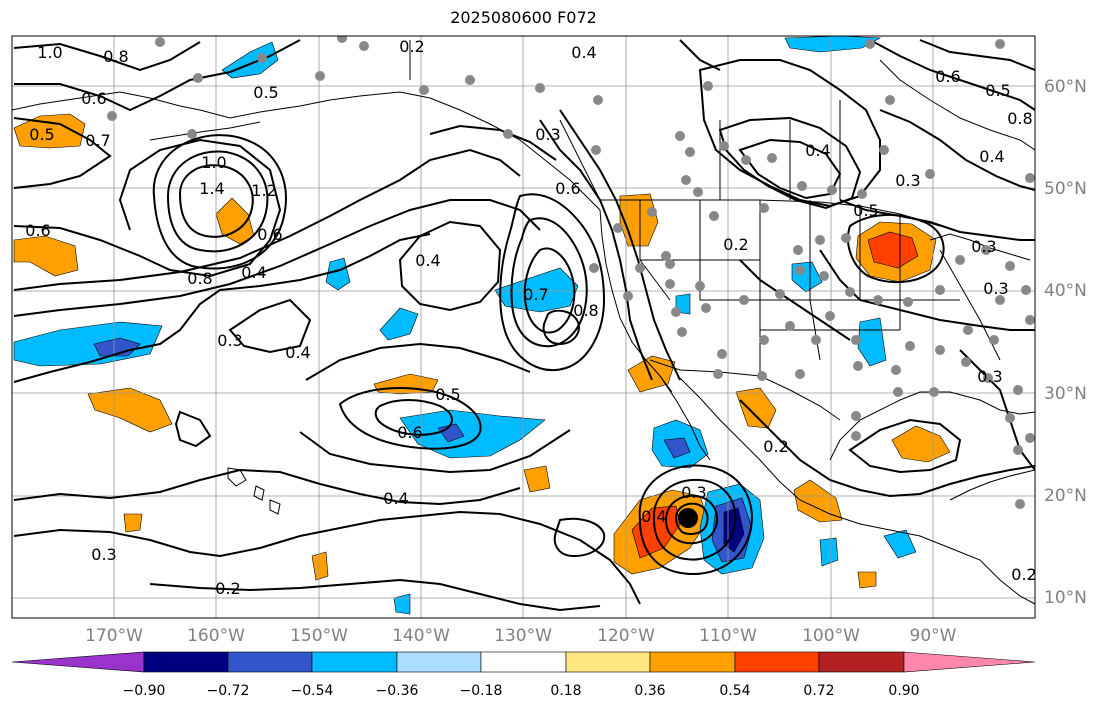 Image resolution: width=1105 pixels, height=712 pixels. I want to click on colorbar-label: 0.90, so click(904, 691).